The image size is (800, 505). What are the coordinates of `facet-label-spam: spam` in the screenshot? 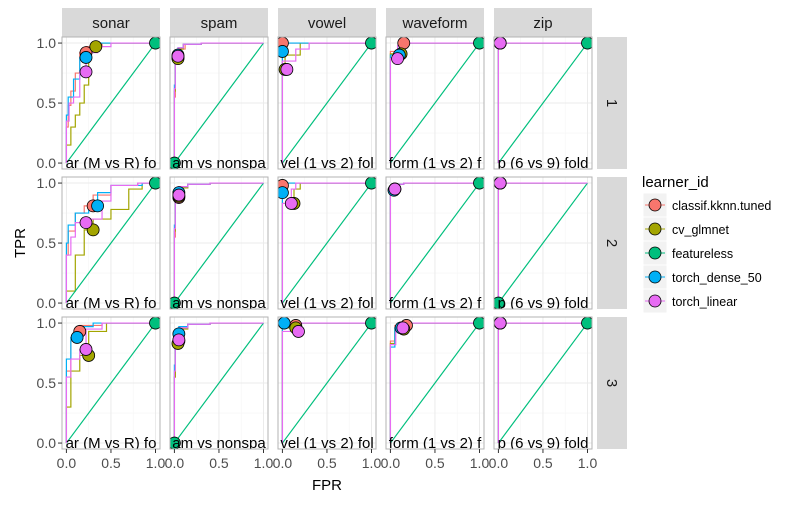 It's located at (219, 23).